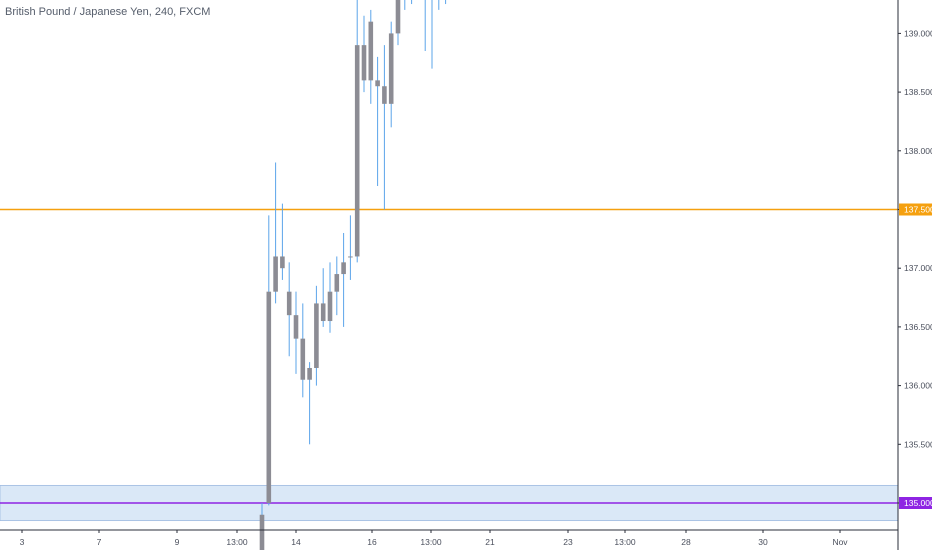 This screenshot has width=932, height=550. I want to click on symbol-title: British Pound / Japanese Yen, 240, FXCM, so click(108, 12).